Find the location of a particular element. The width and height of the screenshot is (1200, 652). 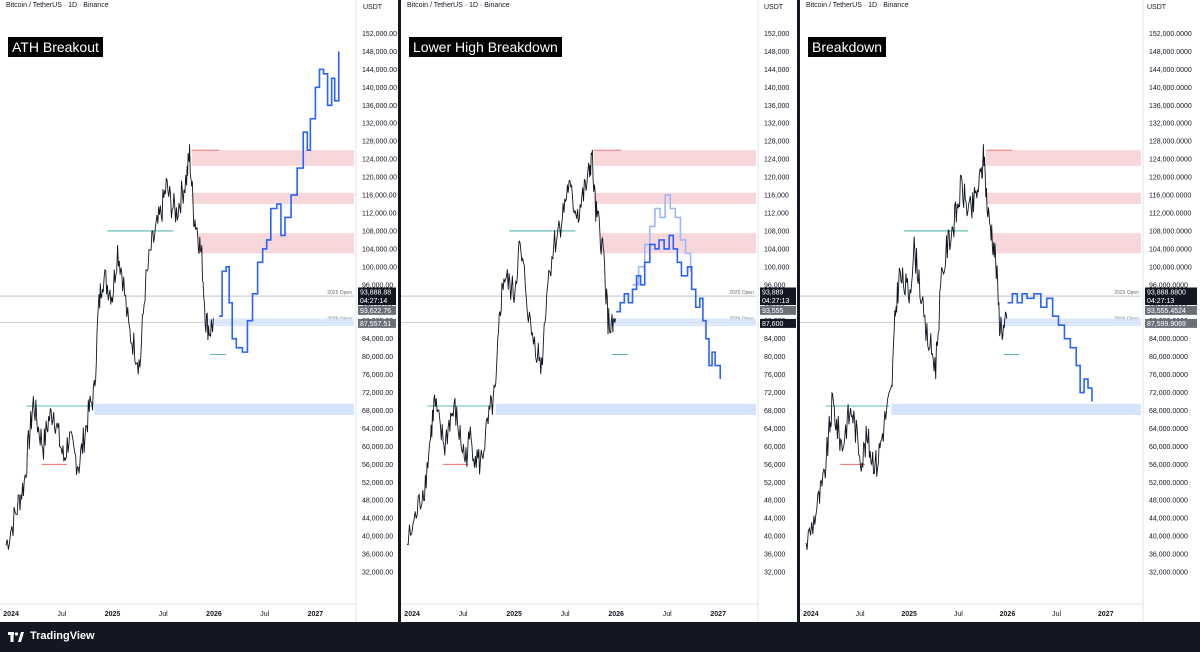

y-tick-label: 68,000 is located at coordinates (775, 411).